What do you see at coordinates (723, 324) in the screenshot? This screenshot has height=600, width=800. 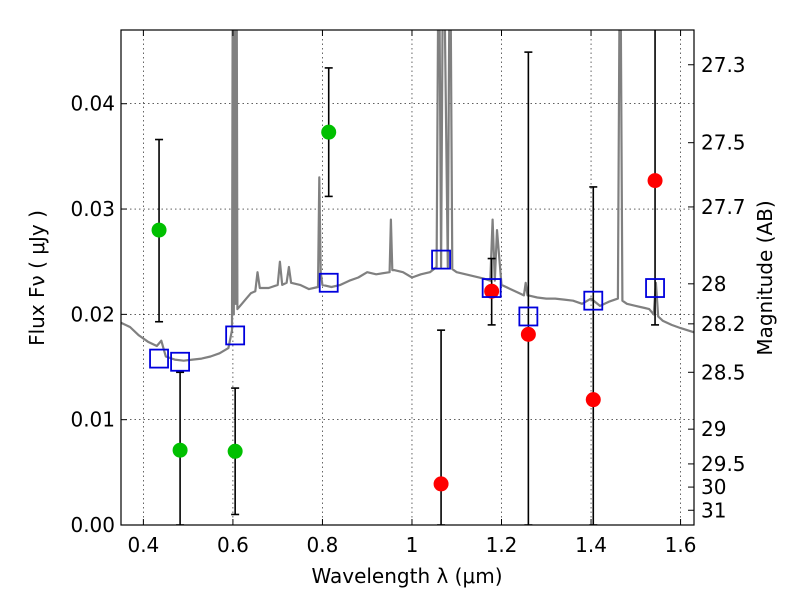 I see `mag-tick-label: 28.2` at bounding box center [723, 324].